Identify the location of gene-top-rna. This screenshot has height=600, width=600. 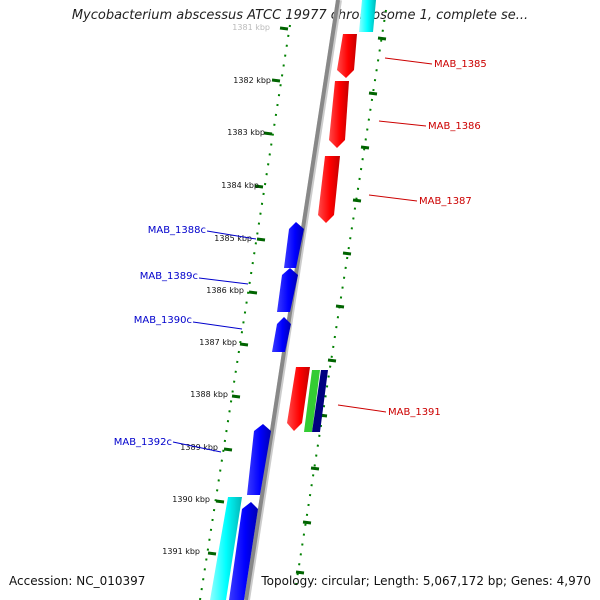
(367, 16).